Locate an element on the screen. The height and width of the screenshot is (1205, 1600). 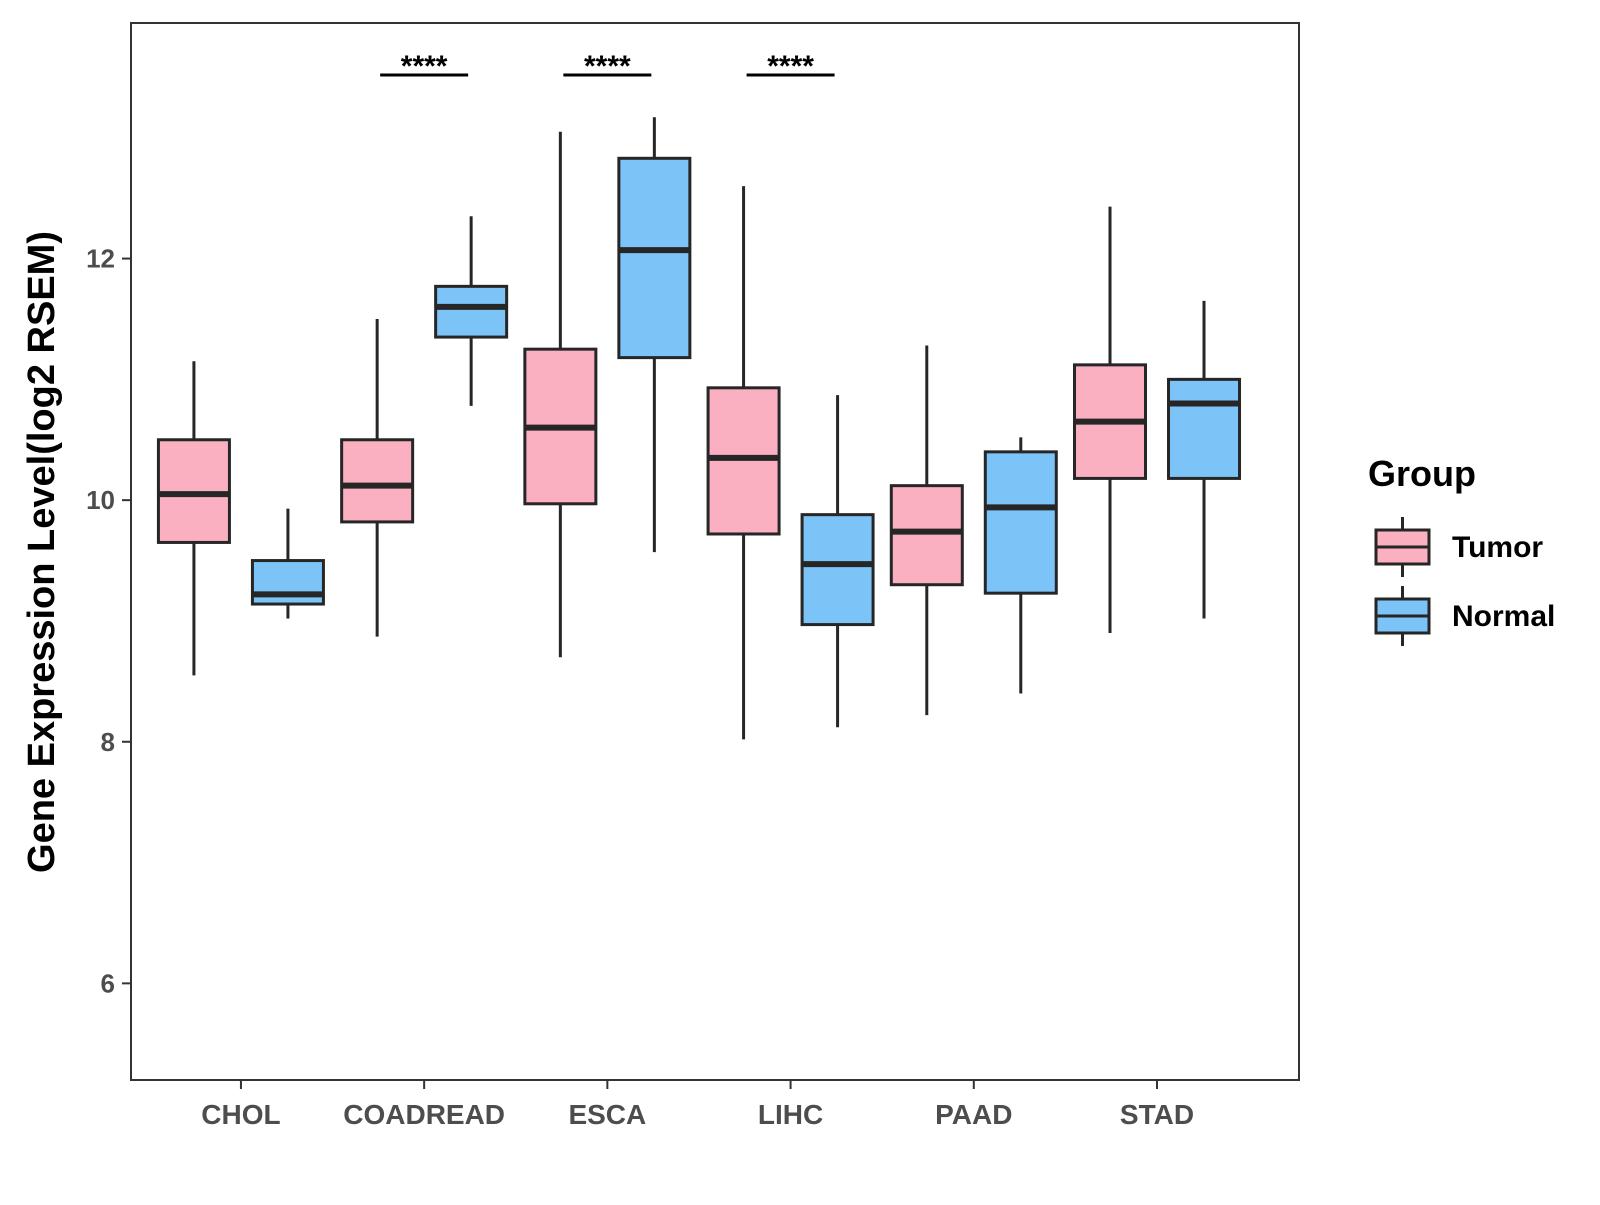
significance-esca: **** is located at coordinates (607, 66).